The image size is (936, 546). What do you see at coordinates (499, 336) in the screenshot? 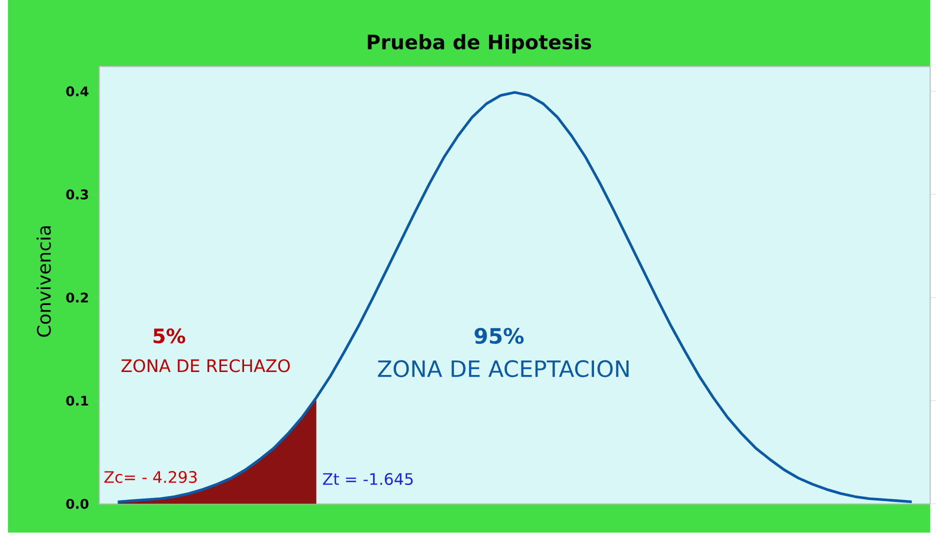
I see `annotation: 95%` at bounding box center [499, 336].